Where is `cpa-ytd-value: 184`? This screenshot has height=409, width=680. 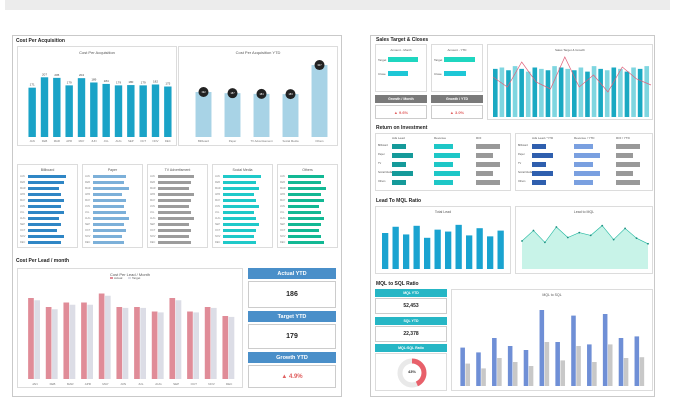 cpa-ytd-value: 184 is located at coordinates (261, 94).